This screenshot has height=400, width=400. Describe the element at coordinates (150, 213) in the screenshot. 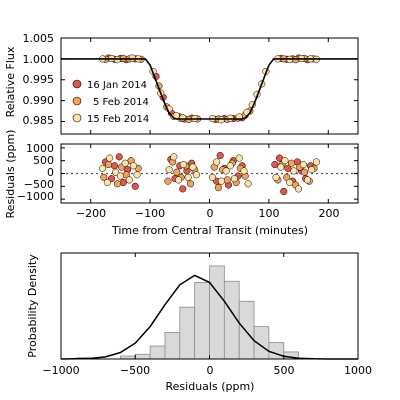

I see `residuals-x-tick-label: −100` at that location.